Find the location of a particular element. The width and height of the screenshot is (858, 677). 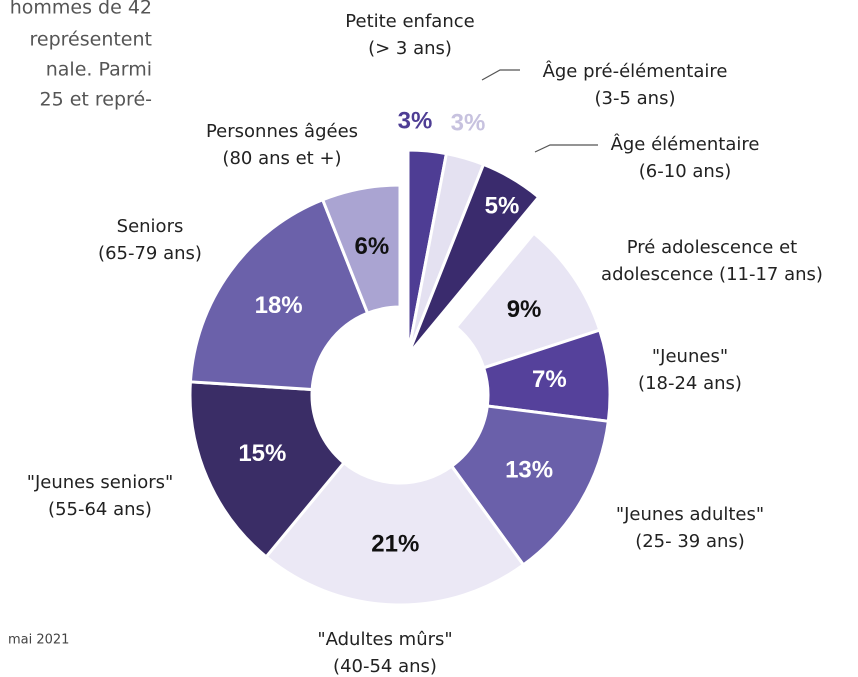

category-label: Âge élémentaire is located at coordinates (685, 144).